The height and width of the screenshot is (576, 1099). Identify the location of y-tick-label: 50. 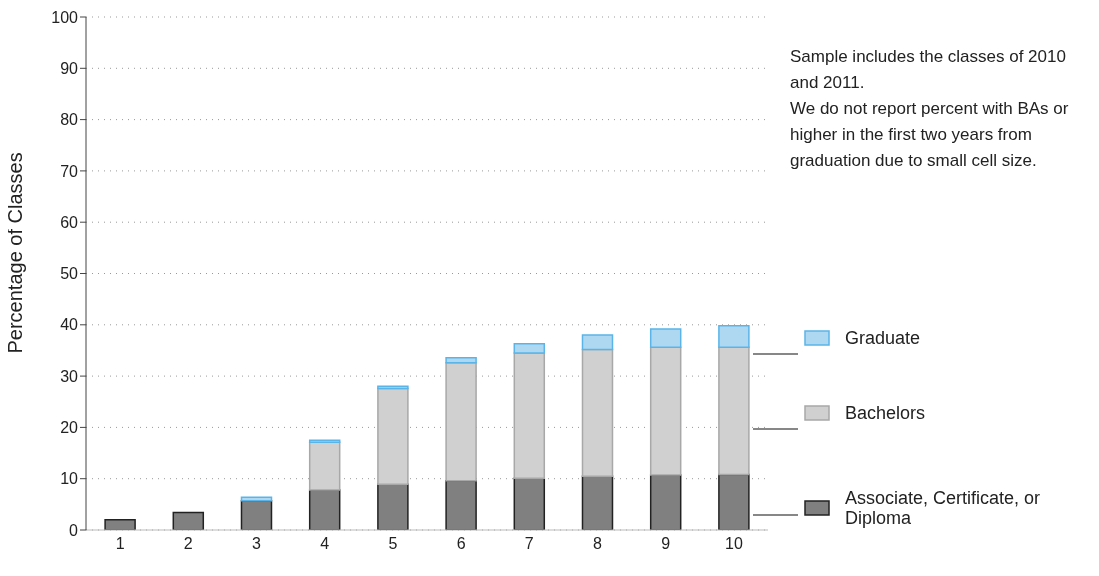
(69, 274).